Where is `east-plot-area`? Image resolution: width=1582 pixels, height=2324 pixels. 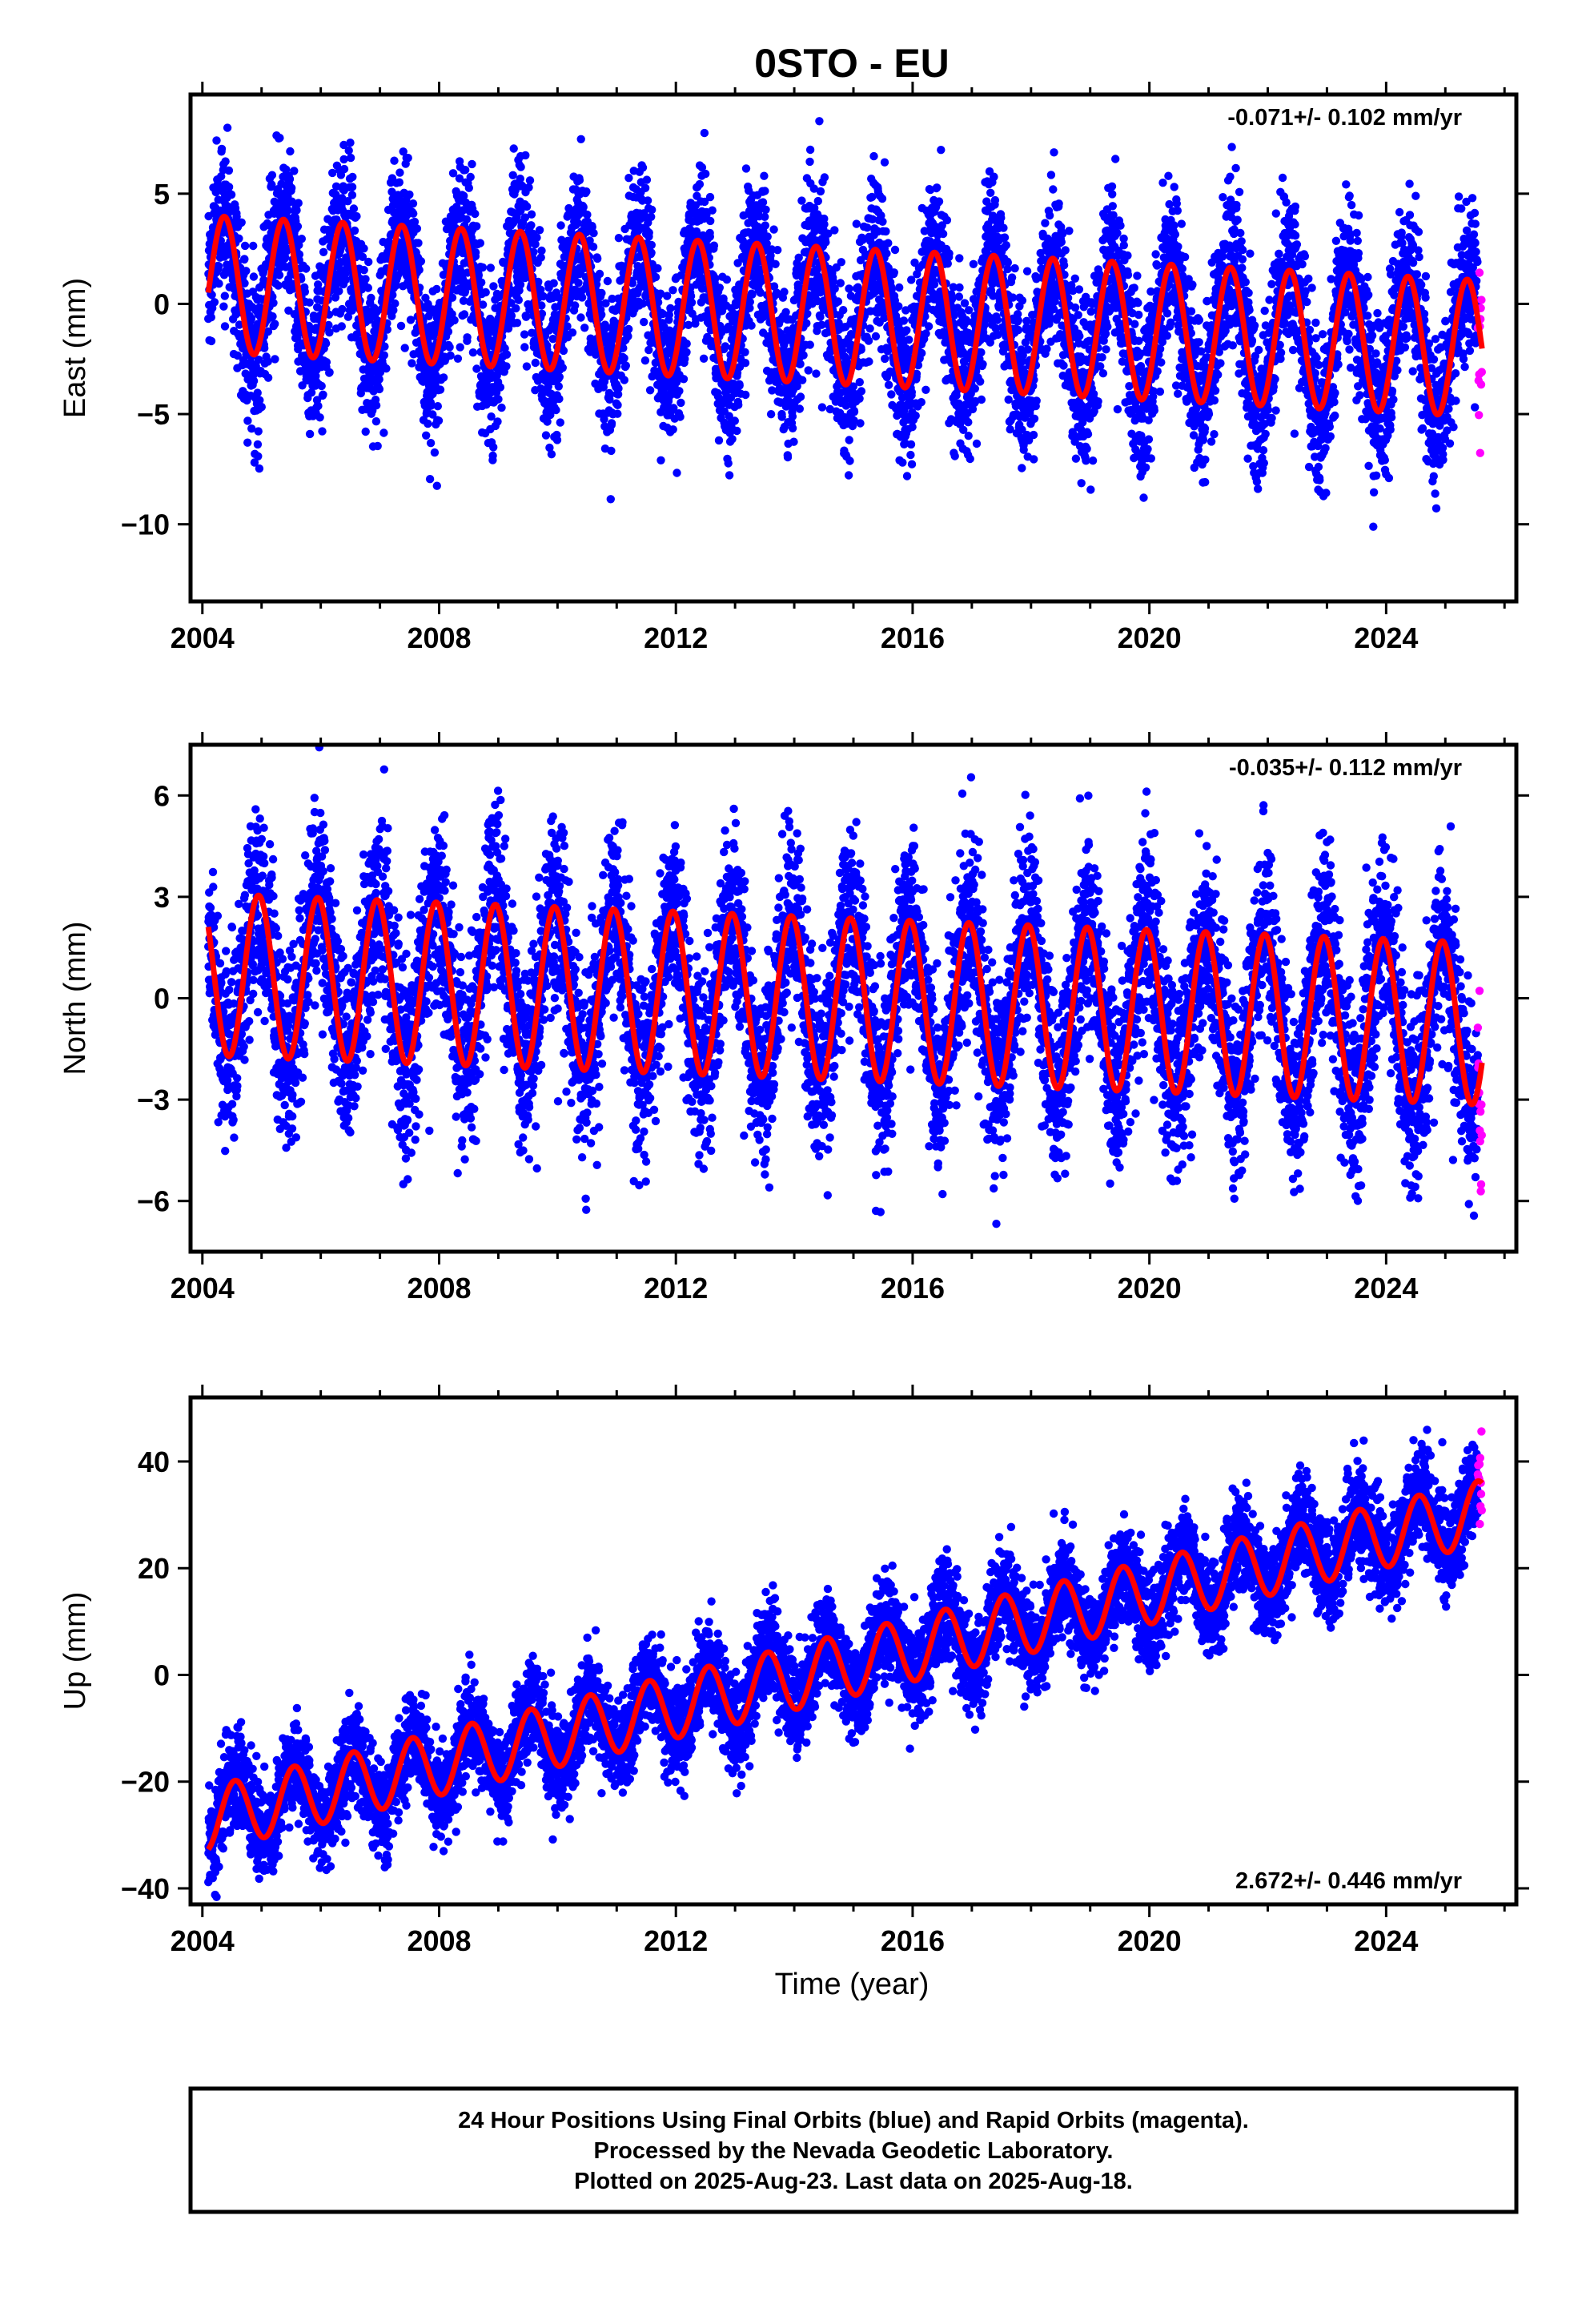
east-plot-area is located at coordinates (846, 324).